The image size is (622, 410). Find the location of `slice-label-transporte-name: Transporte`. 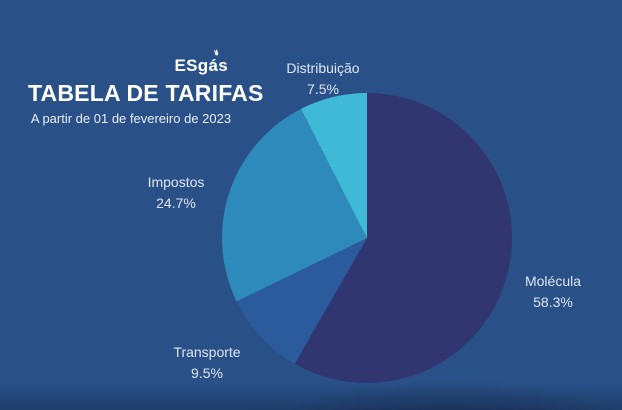

slice-label-transporte-name: Transporte is located at coordinates (207, 352).